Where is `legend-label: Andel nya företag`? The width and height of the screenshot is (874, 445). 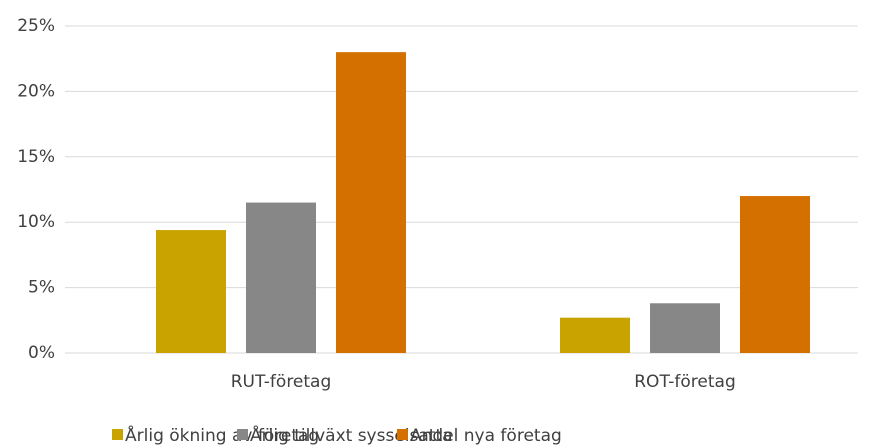 legend-label: Andel nya företag is located at coordinates (486, 435).